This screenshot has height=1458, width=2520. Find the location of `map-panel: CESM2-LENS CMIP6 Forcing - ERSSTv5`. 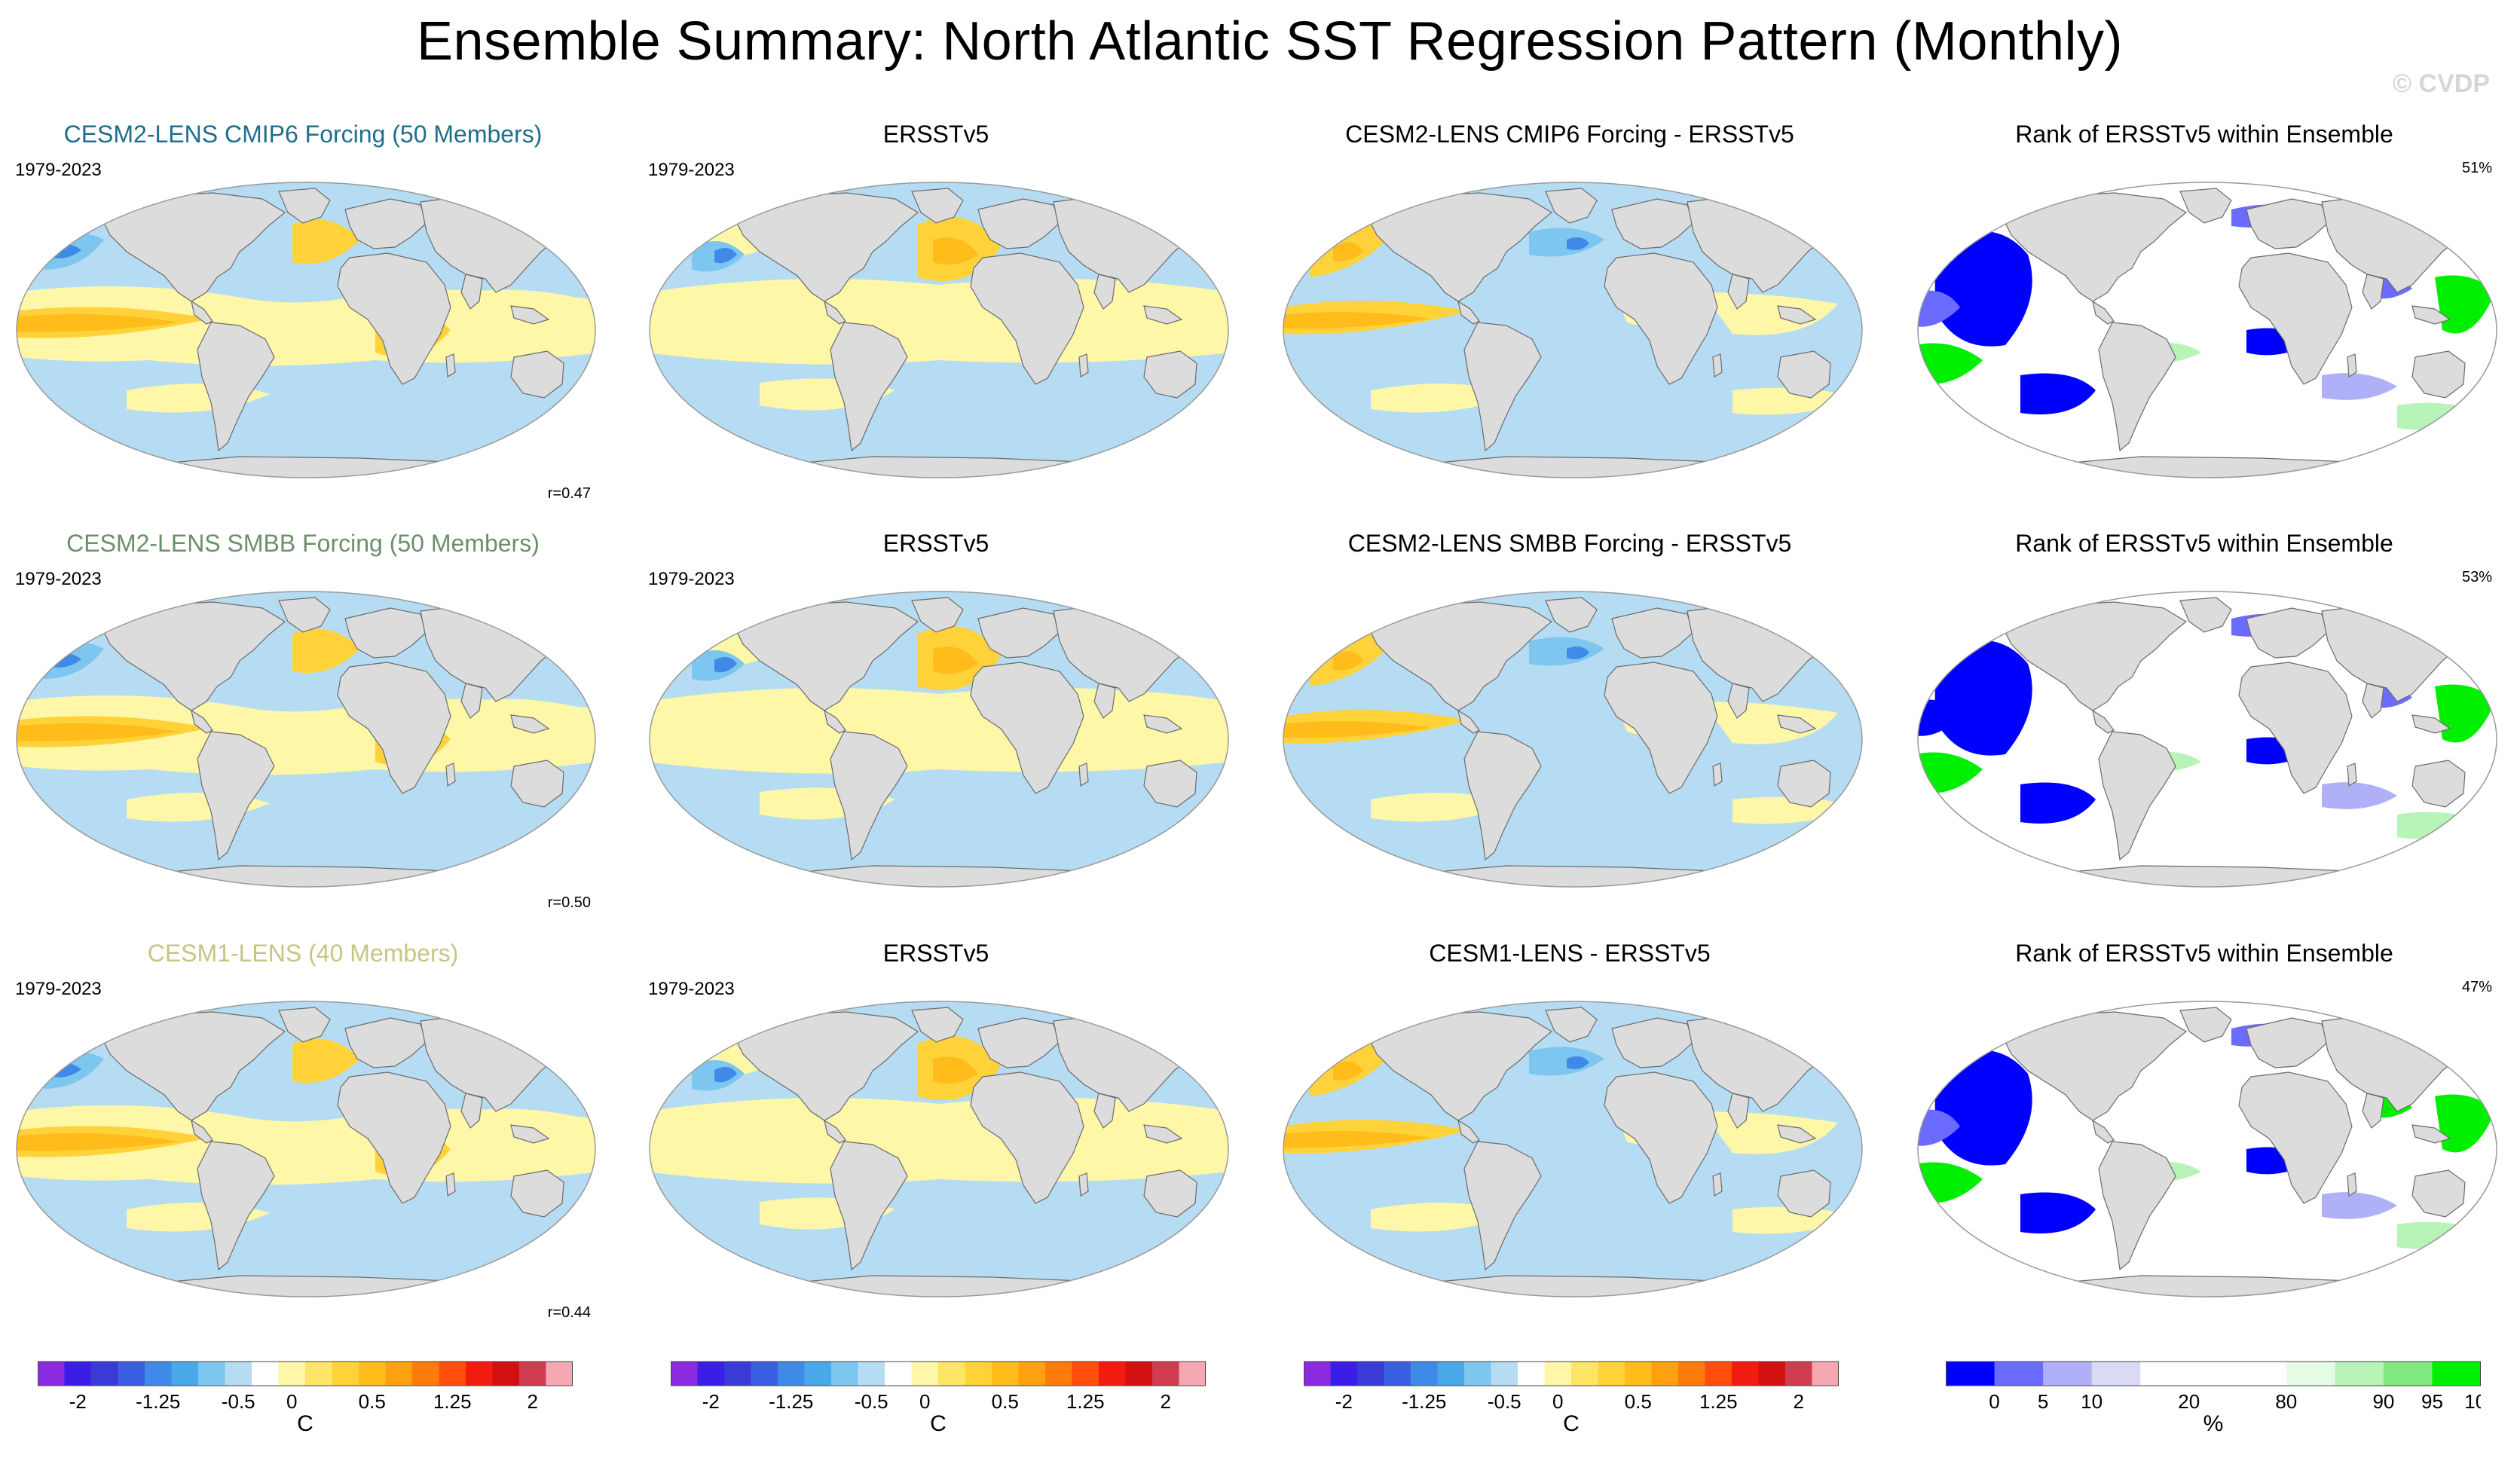

map-panel: CESM2-LENS CMIP6 Forcing - ERSSTv5 is located at coordinates (1569, 320).